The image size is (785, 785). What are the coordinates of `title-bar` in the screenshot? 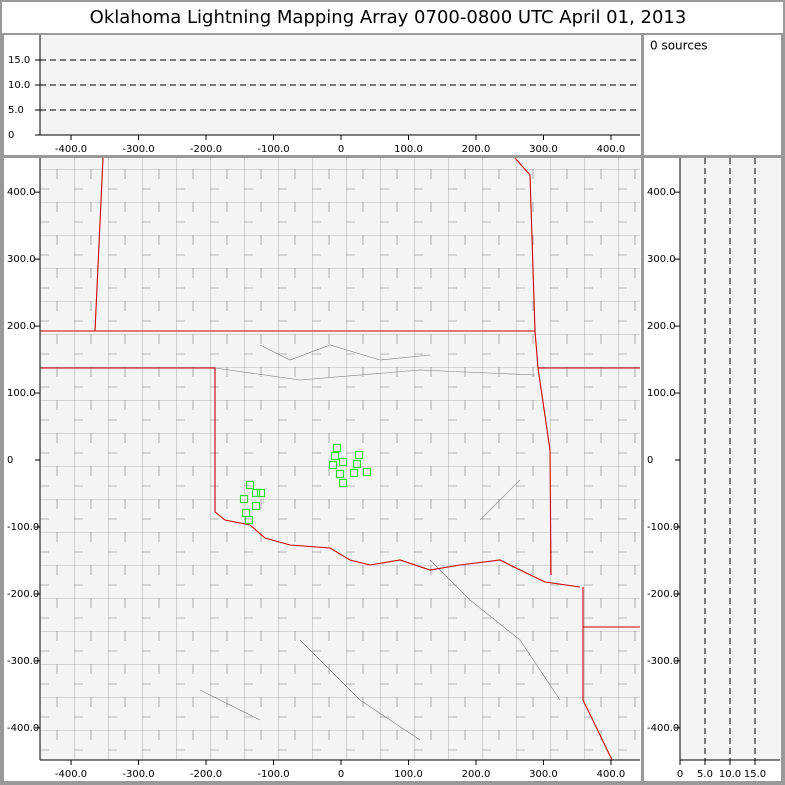 It's located at (392, 17).